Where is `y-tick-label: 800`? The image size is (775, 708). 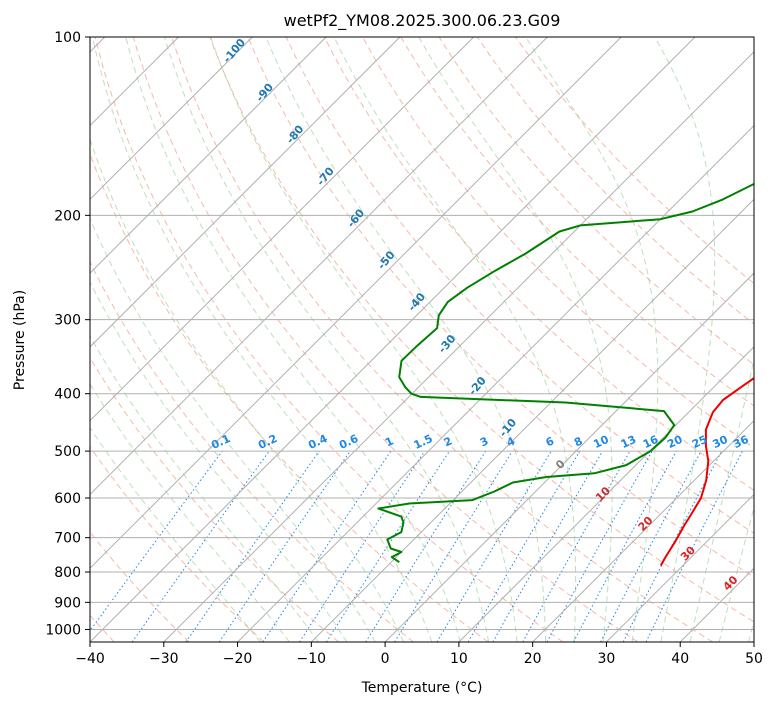
y-tick-label: 800 is located at coordinates (67, 573).